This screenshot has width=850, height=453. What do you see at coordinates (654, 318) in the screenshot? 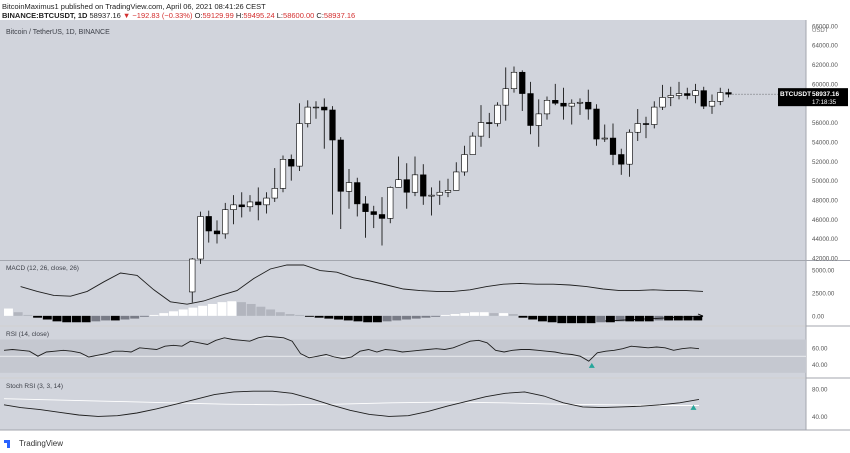
I see `macd-divergence-line` at bounding box center [654, 318].